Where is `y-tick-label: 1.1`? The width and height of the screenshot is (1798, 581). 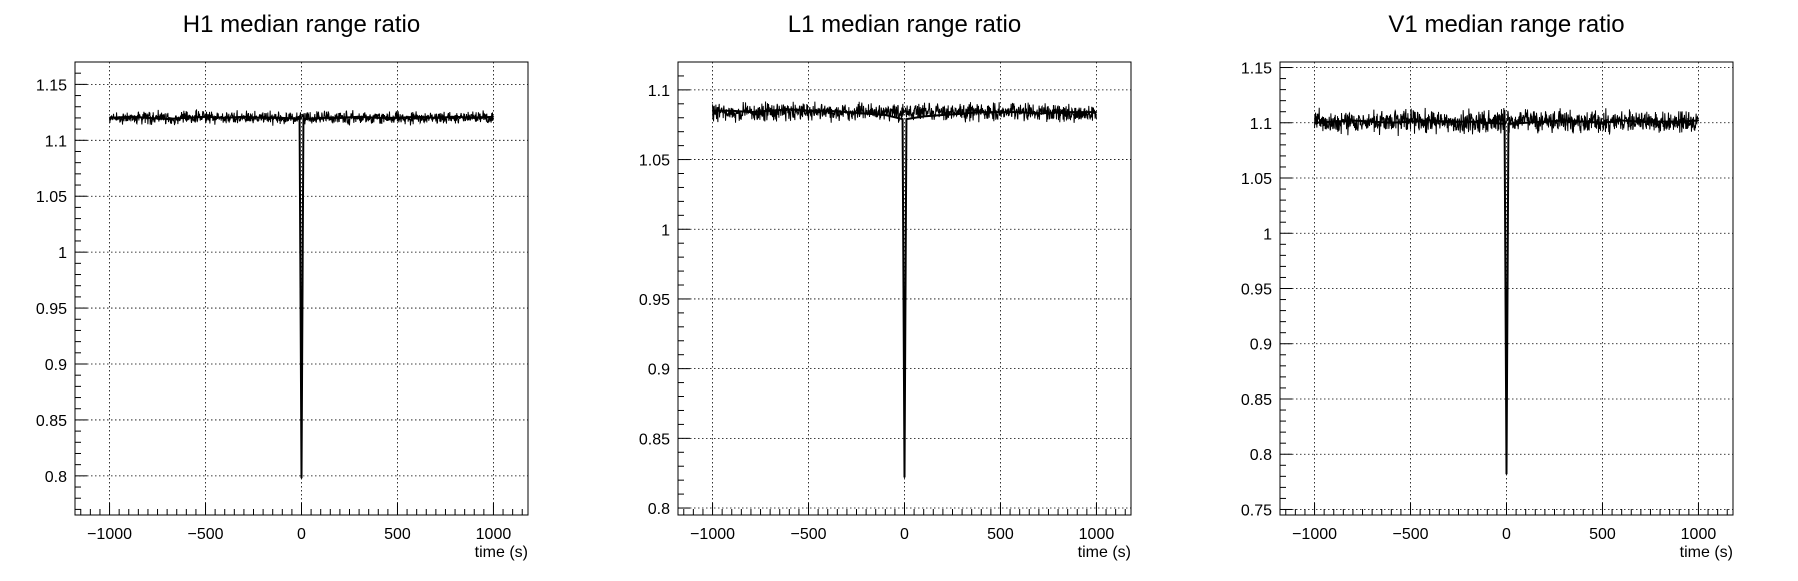 y-tick-label: 1.1 is located at coordinates (1261, 124).